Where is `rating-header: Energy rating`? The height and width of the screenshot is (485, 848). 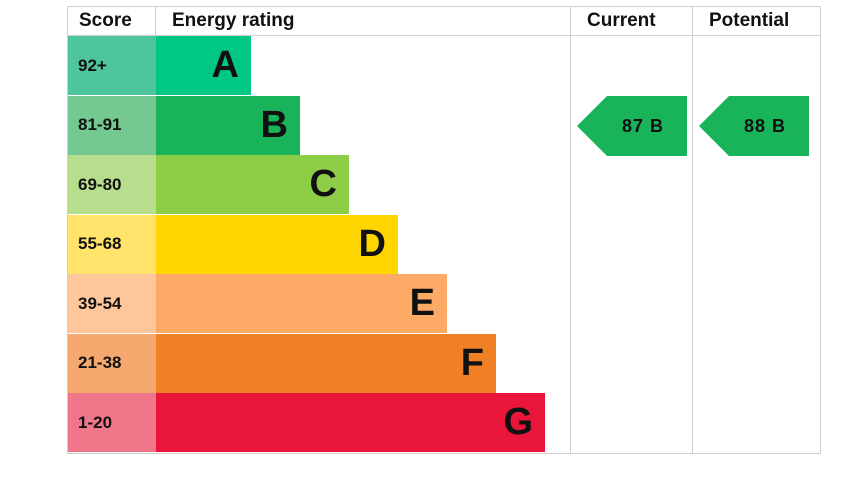 rating-header: Energy rating is located at coordinates (233, 20).